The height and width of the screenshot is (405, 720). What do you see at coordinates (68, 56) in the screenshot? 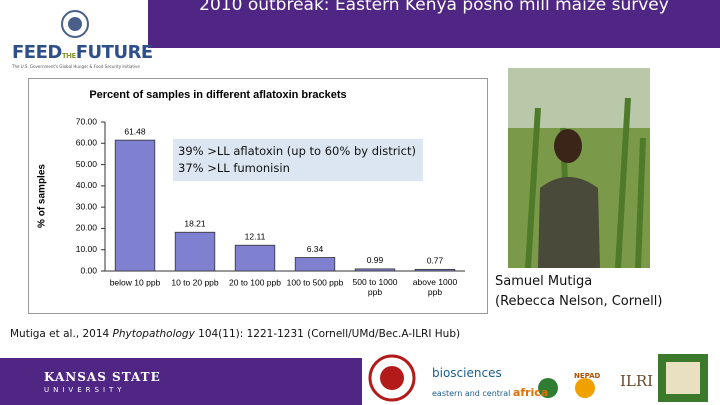
I see `logo-the: THE` at bounding box center [68, 56].